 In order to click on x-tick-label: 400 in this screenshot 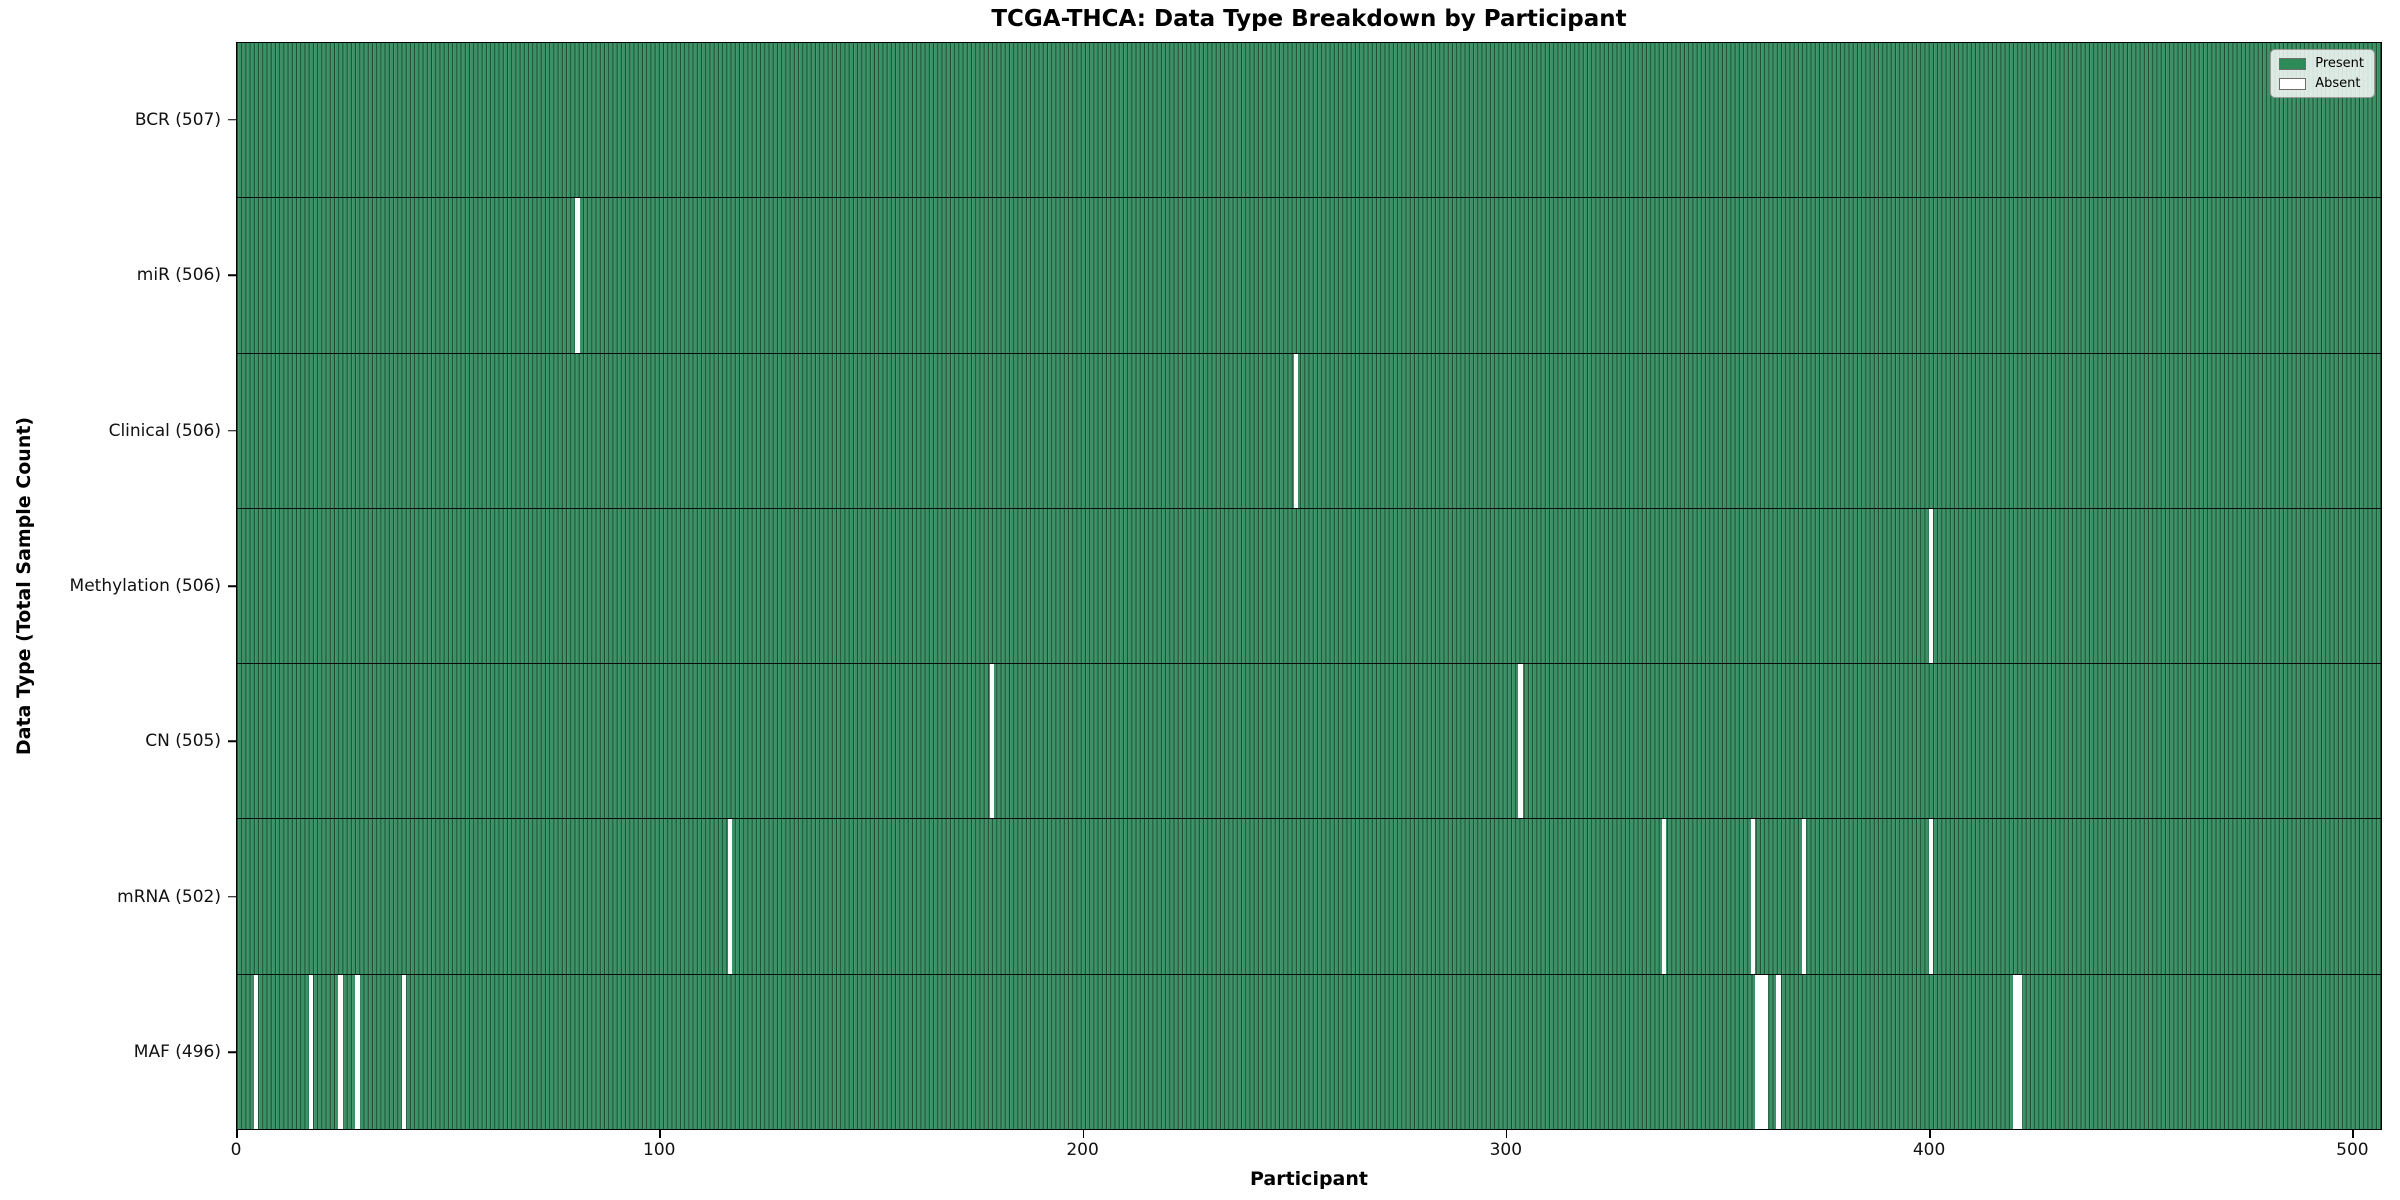, I will do `click(1929, 1150)`.